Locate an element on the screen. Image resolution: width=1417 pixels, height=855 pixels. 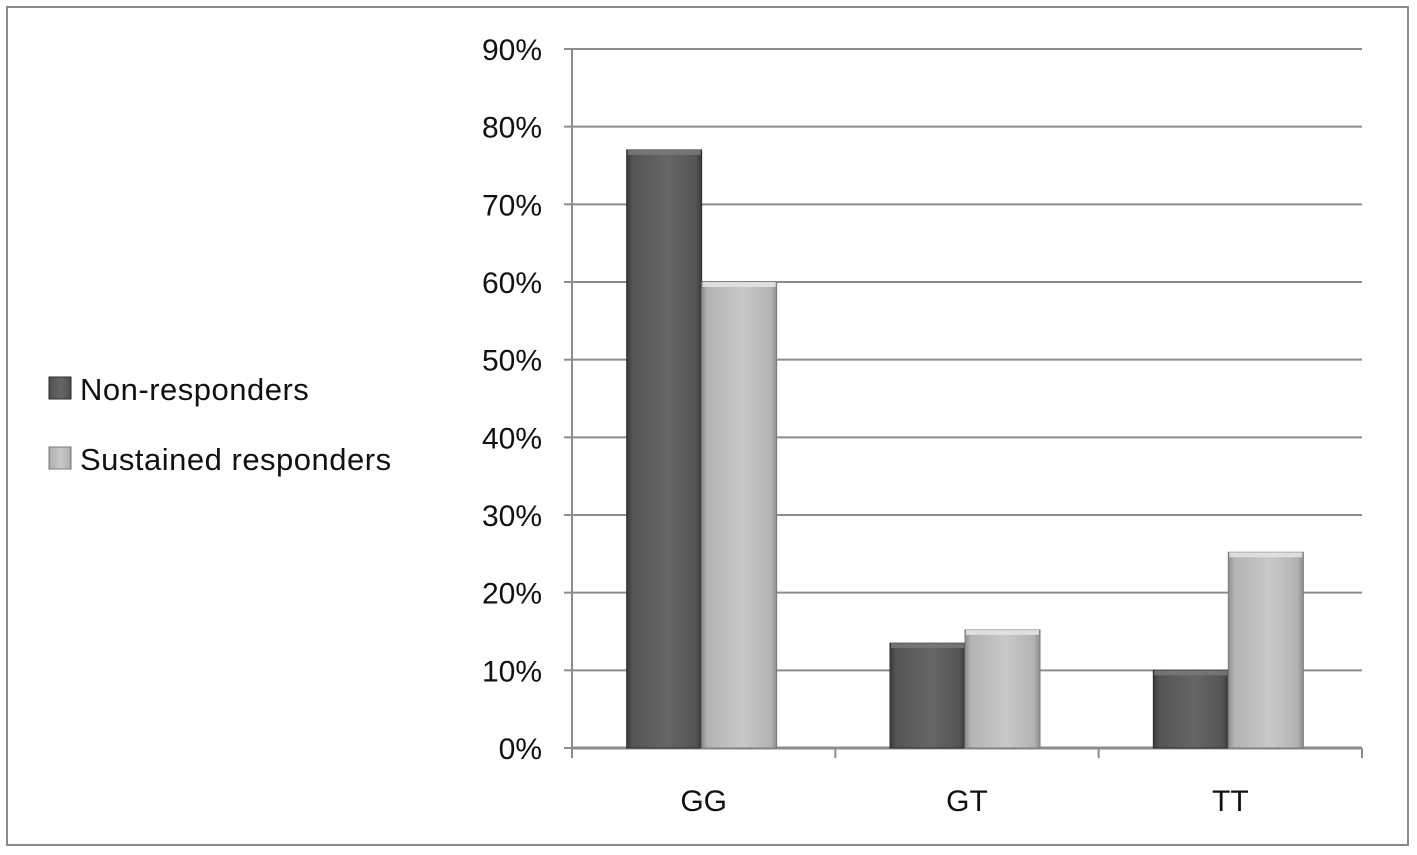
y-tick-label: 30% is located at coordinates (512, 516).